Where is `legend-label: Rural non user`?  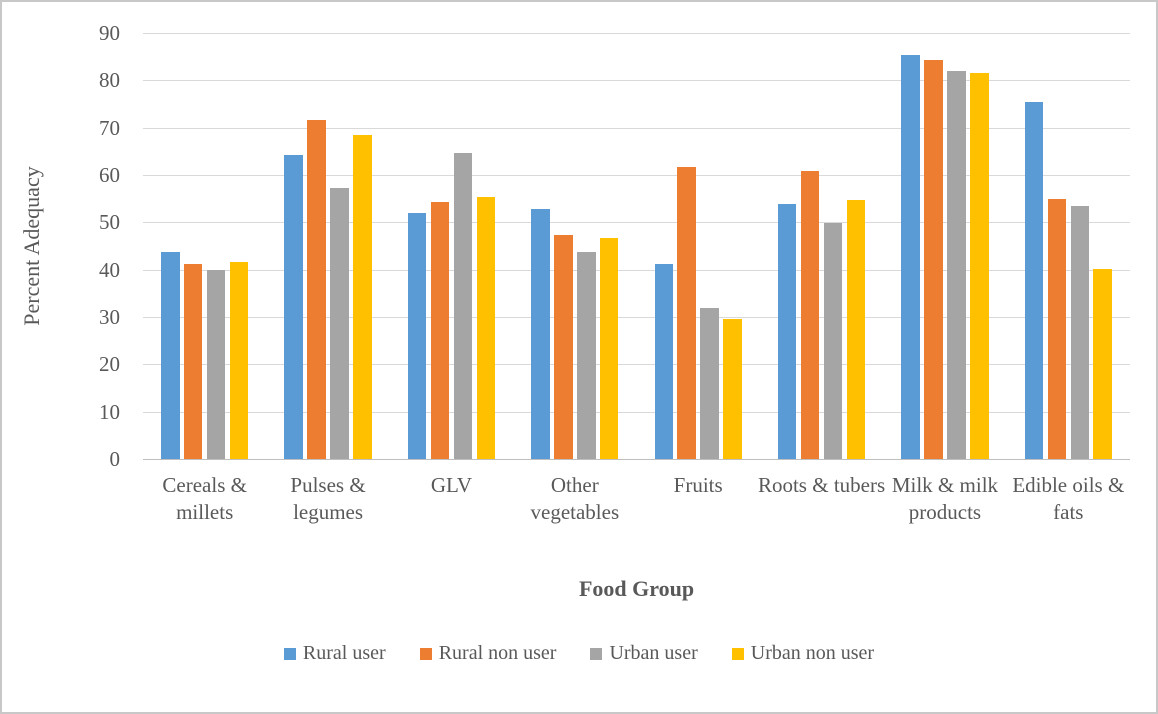
legend-label: Rural non user is located at coordinates (497, 653).